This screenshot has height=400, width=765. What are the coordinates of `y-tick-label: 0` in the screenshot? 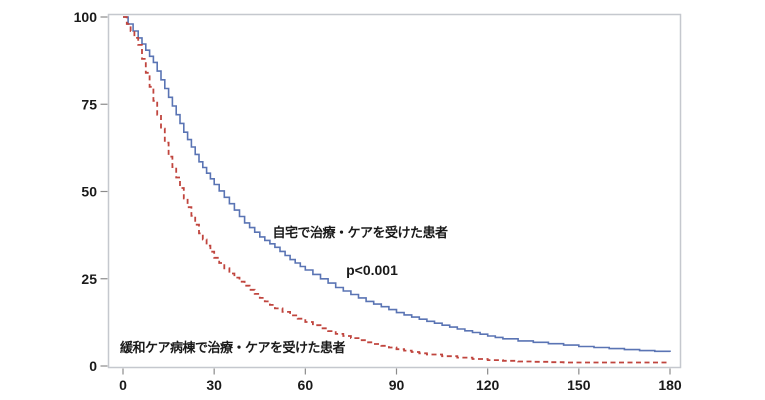 It's located at (93, 366).